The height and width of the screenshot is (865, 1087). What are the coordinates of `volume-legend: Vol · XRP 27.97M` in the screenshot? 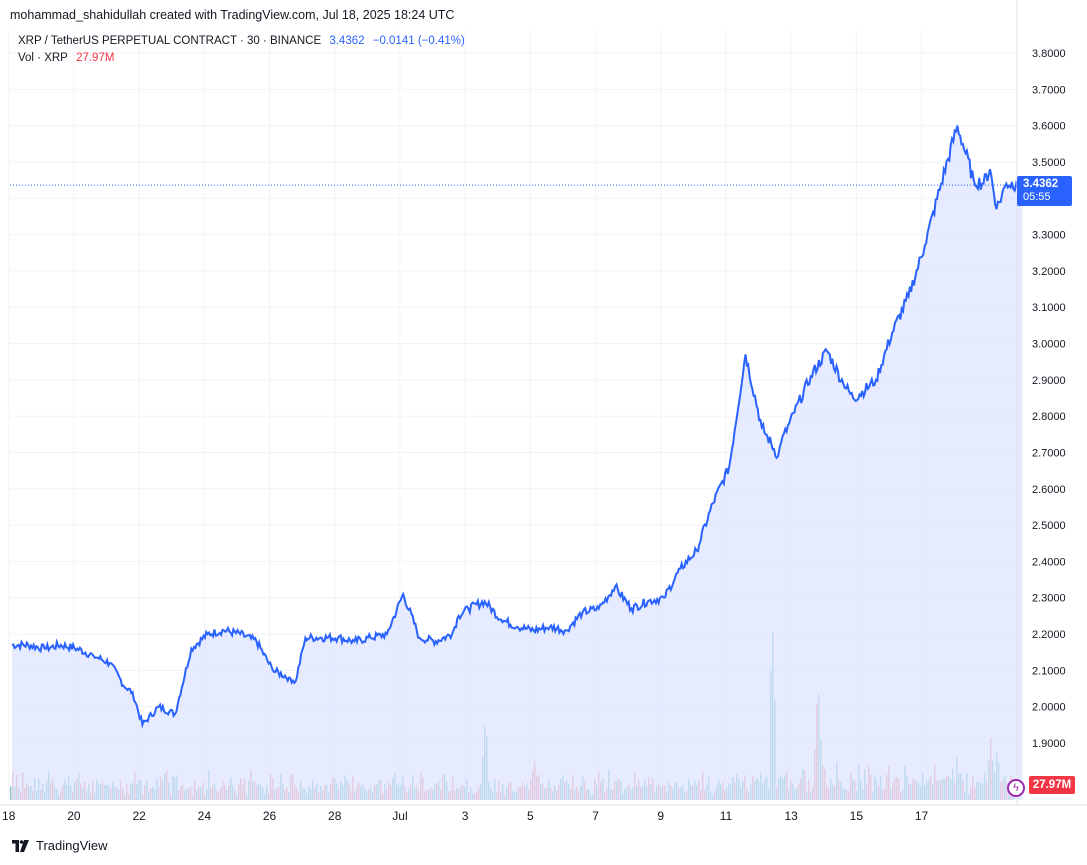 It's located at (68, 58).